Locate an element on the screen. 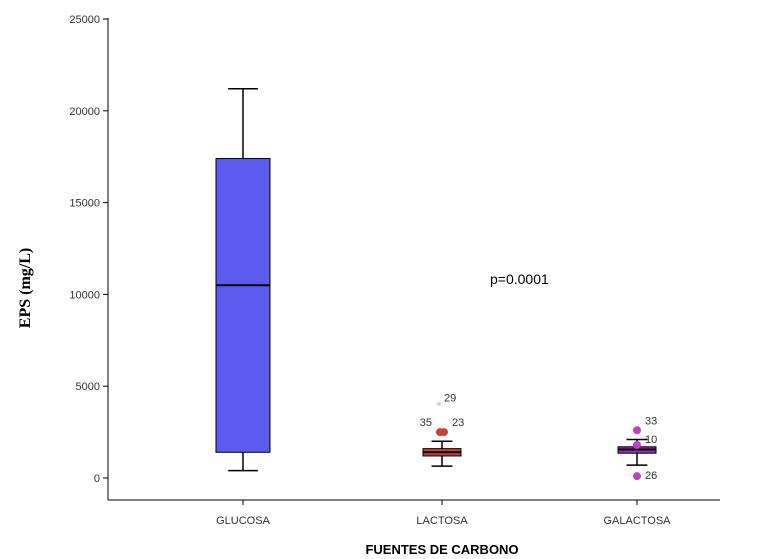 The height and width of the screenshot is (559, 763). y-tick-label: 20000 is located at coordinates (84, 112).